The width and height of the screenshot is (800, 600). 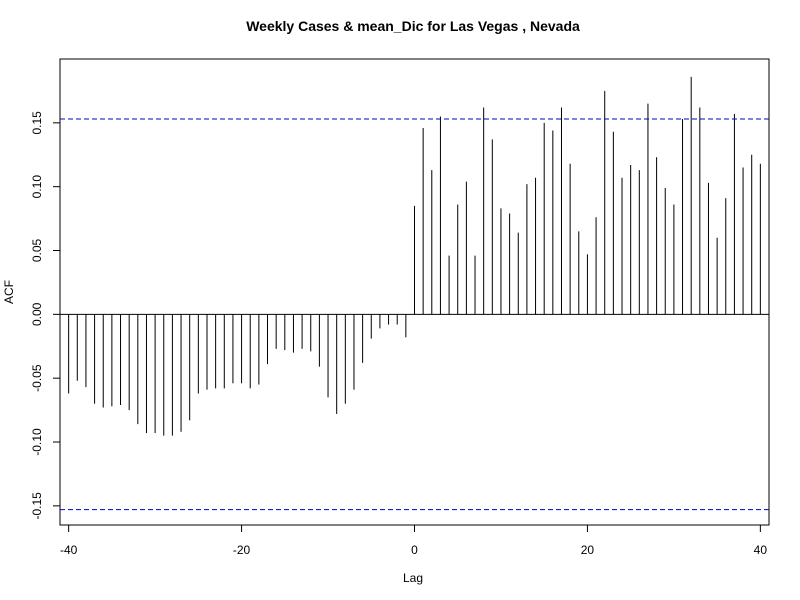 I want to click on x-tick-label: -40, so click(x=69, y=550).